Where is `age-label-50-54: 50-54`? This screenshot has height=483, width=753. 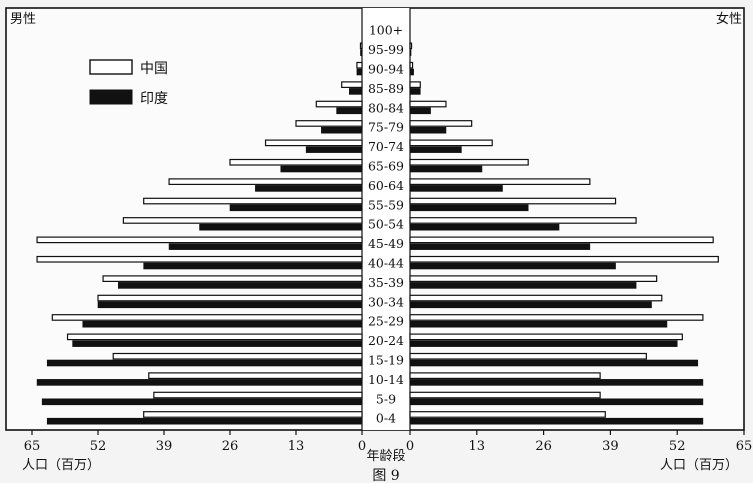
age-label-50-54: 50-54 is located at coordinates (386, 224).